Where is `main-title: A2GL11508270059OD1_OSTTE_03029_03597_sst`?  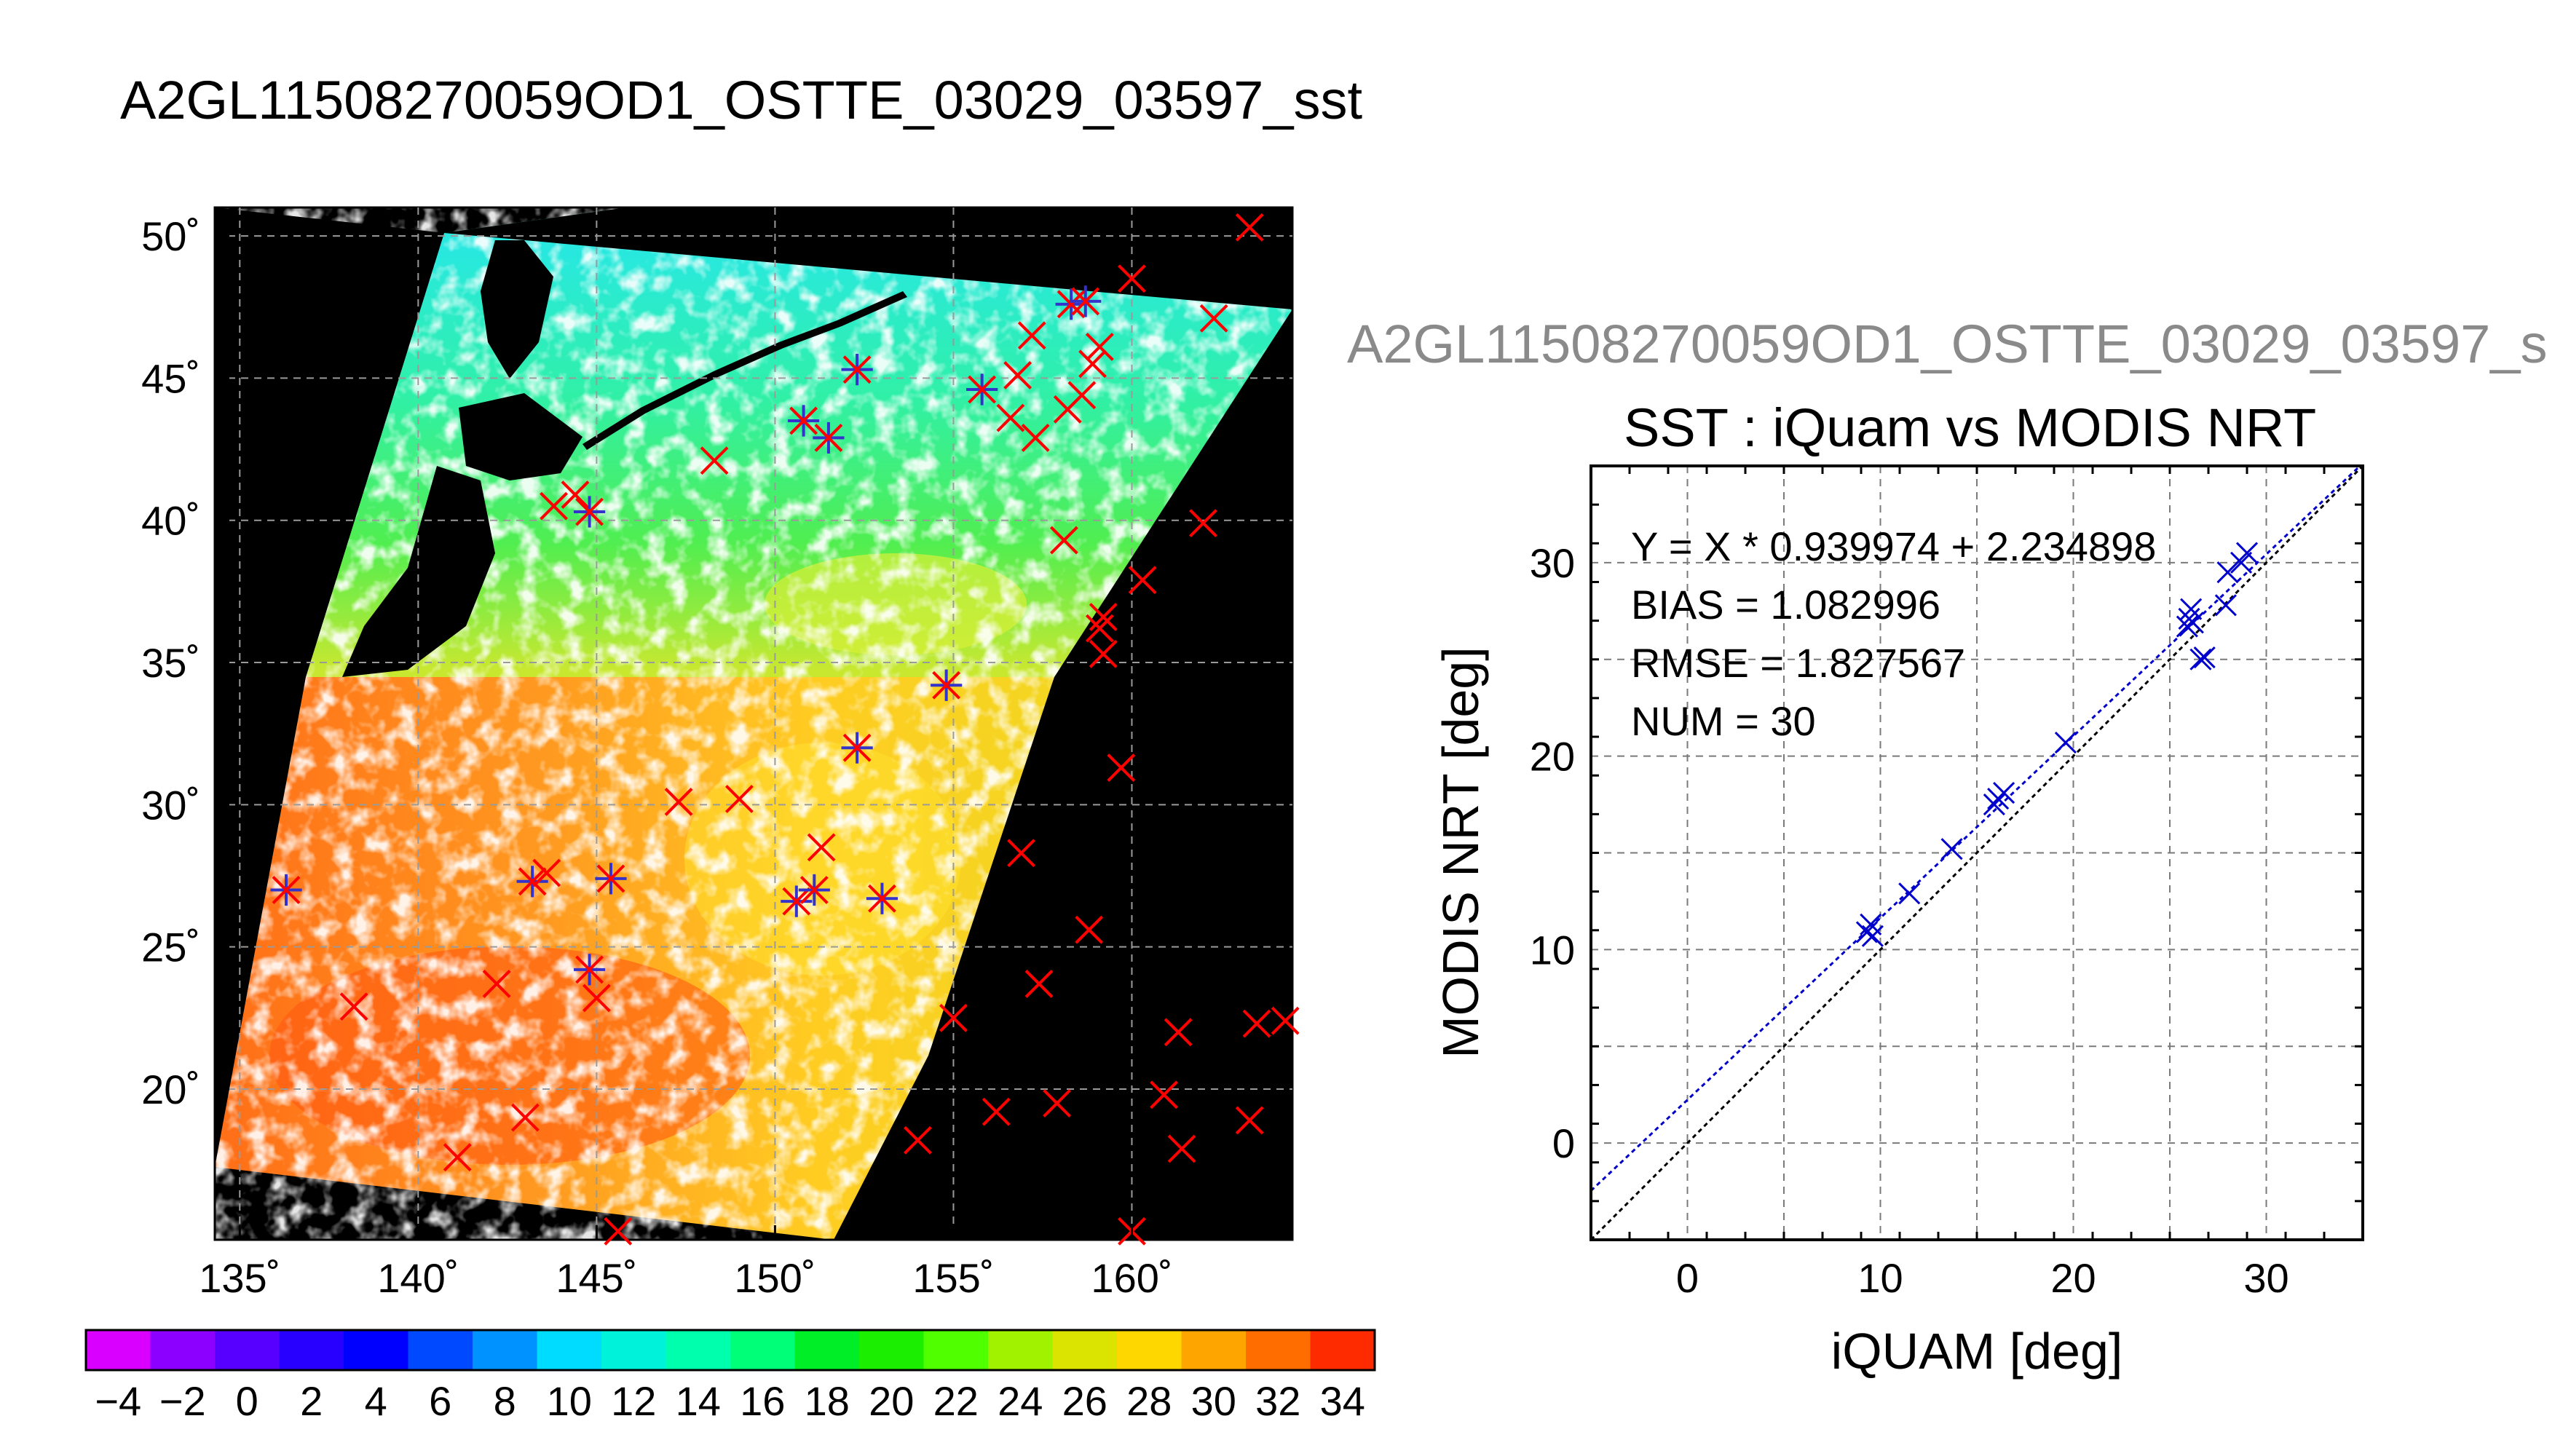 main-title: A2GL11508270059OD1_OSTTE_03029_03597_sst is located at coordinates (741, 100).